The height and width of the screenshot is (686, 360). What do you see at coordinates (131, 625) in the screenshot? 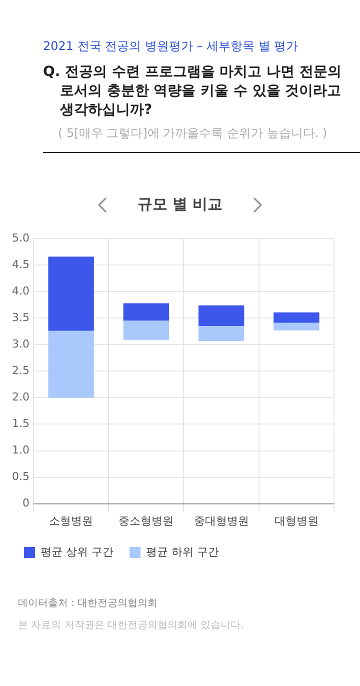
I see `text: 본 자료의 저작권은 대한전공의협의회에 있습니다.` at bounding box center [131, 625].